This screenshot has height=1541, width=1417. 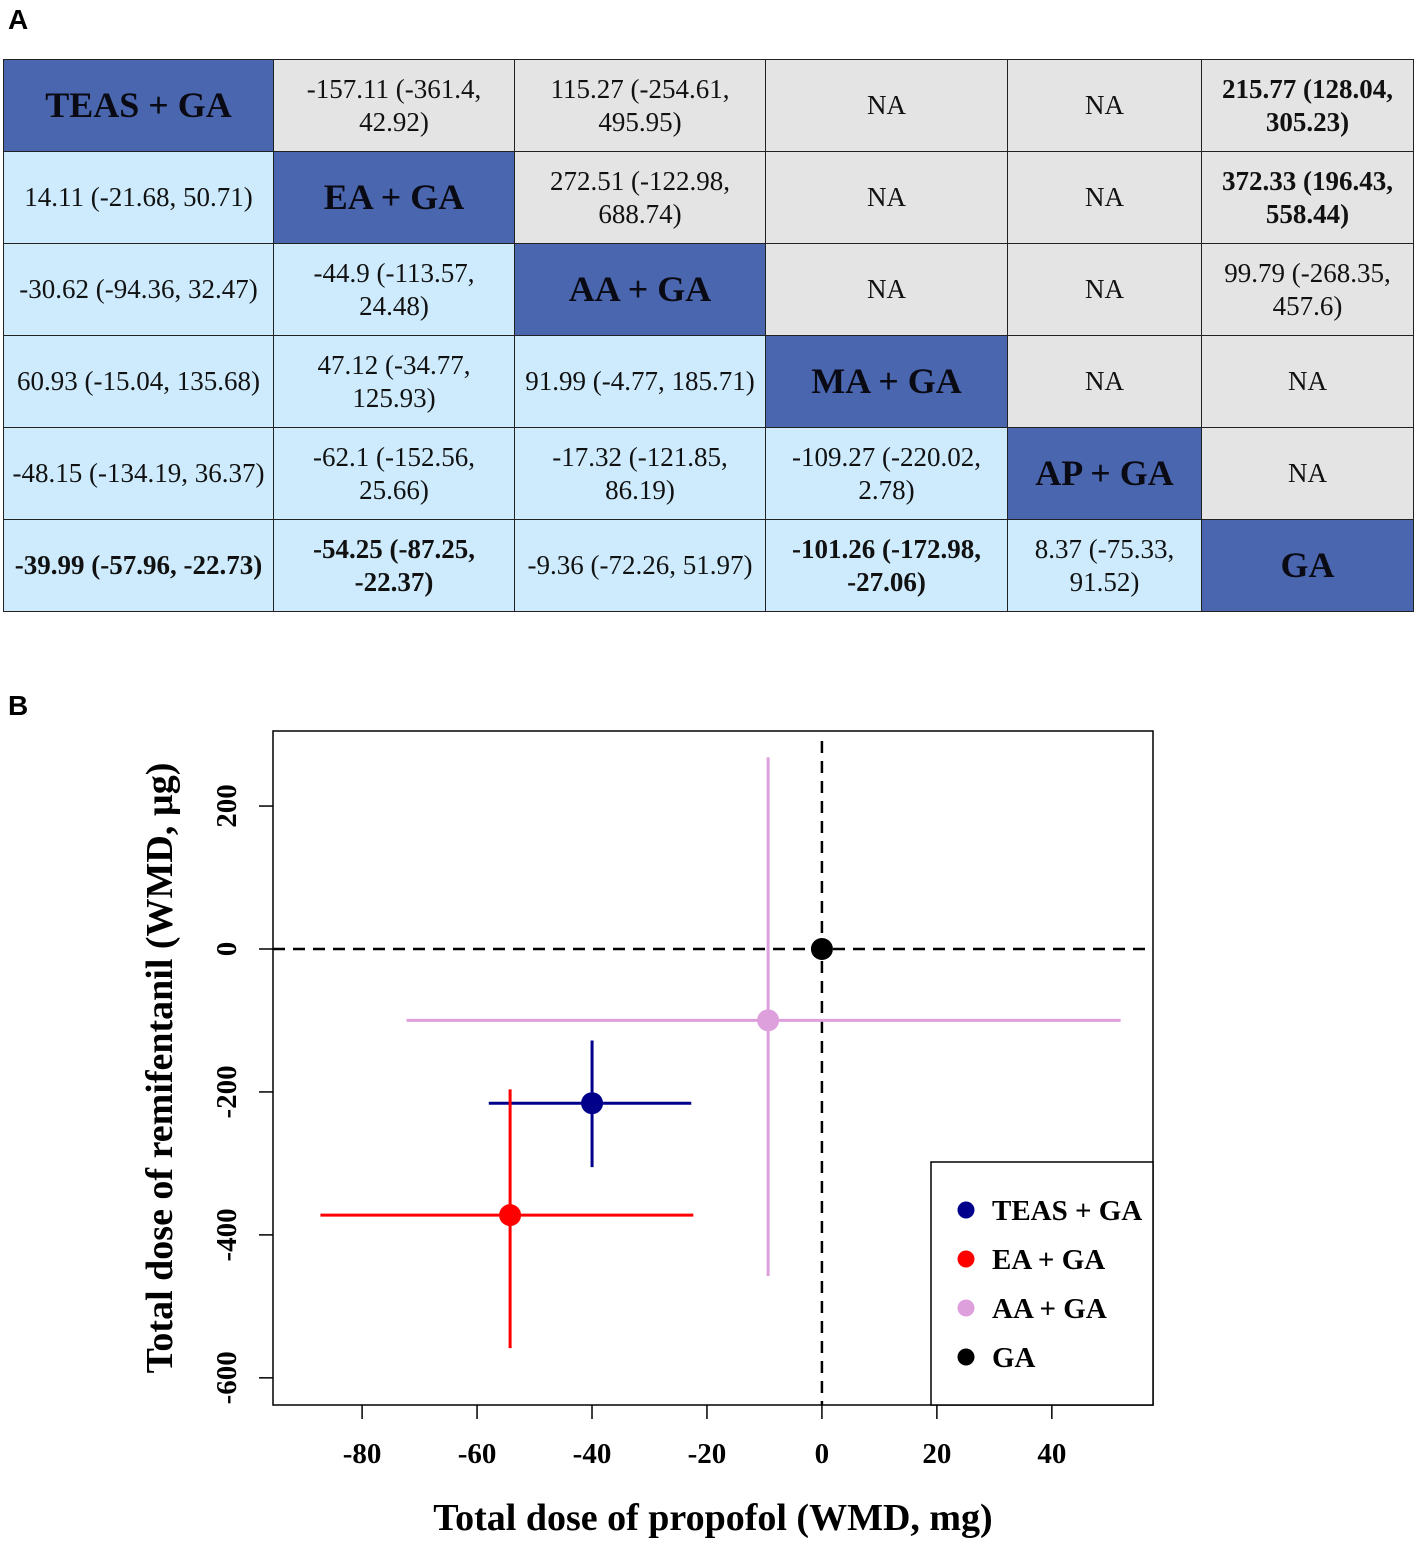 I want to click on x-tick-label: -20, so click(x=707, y=1454).